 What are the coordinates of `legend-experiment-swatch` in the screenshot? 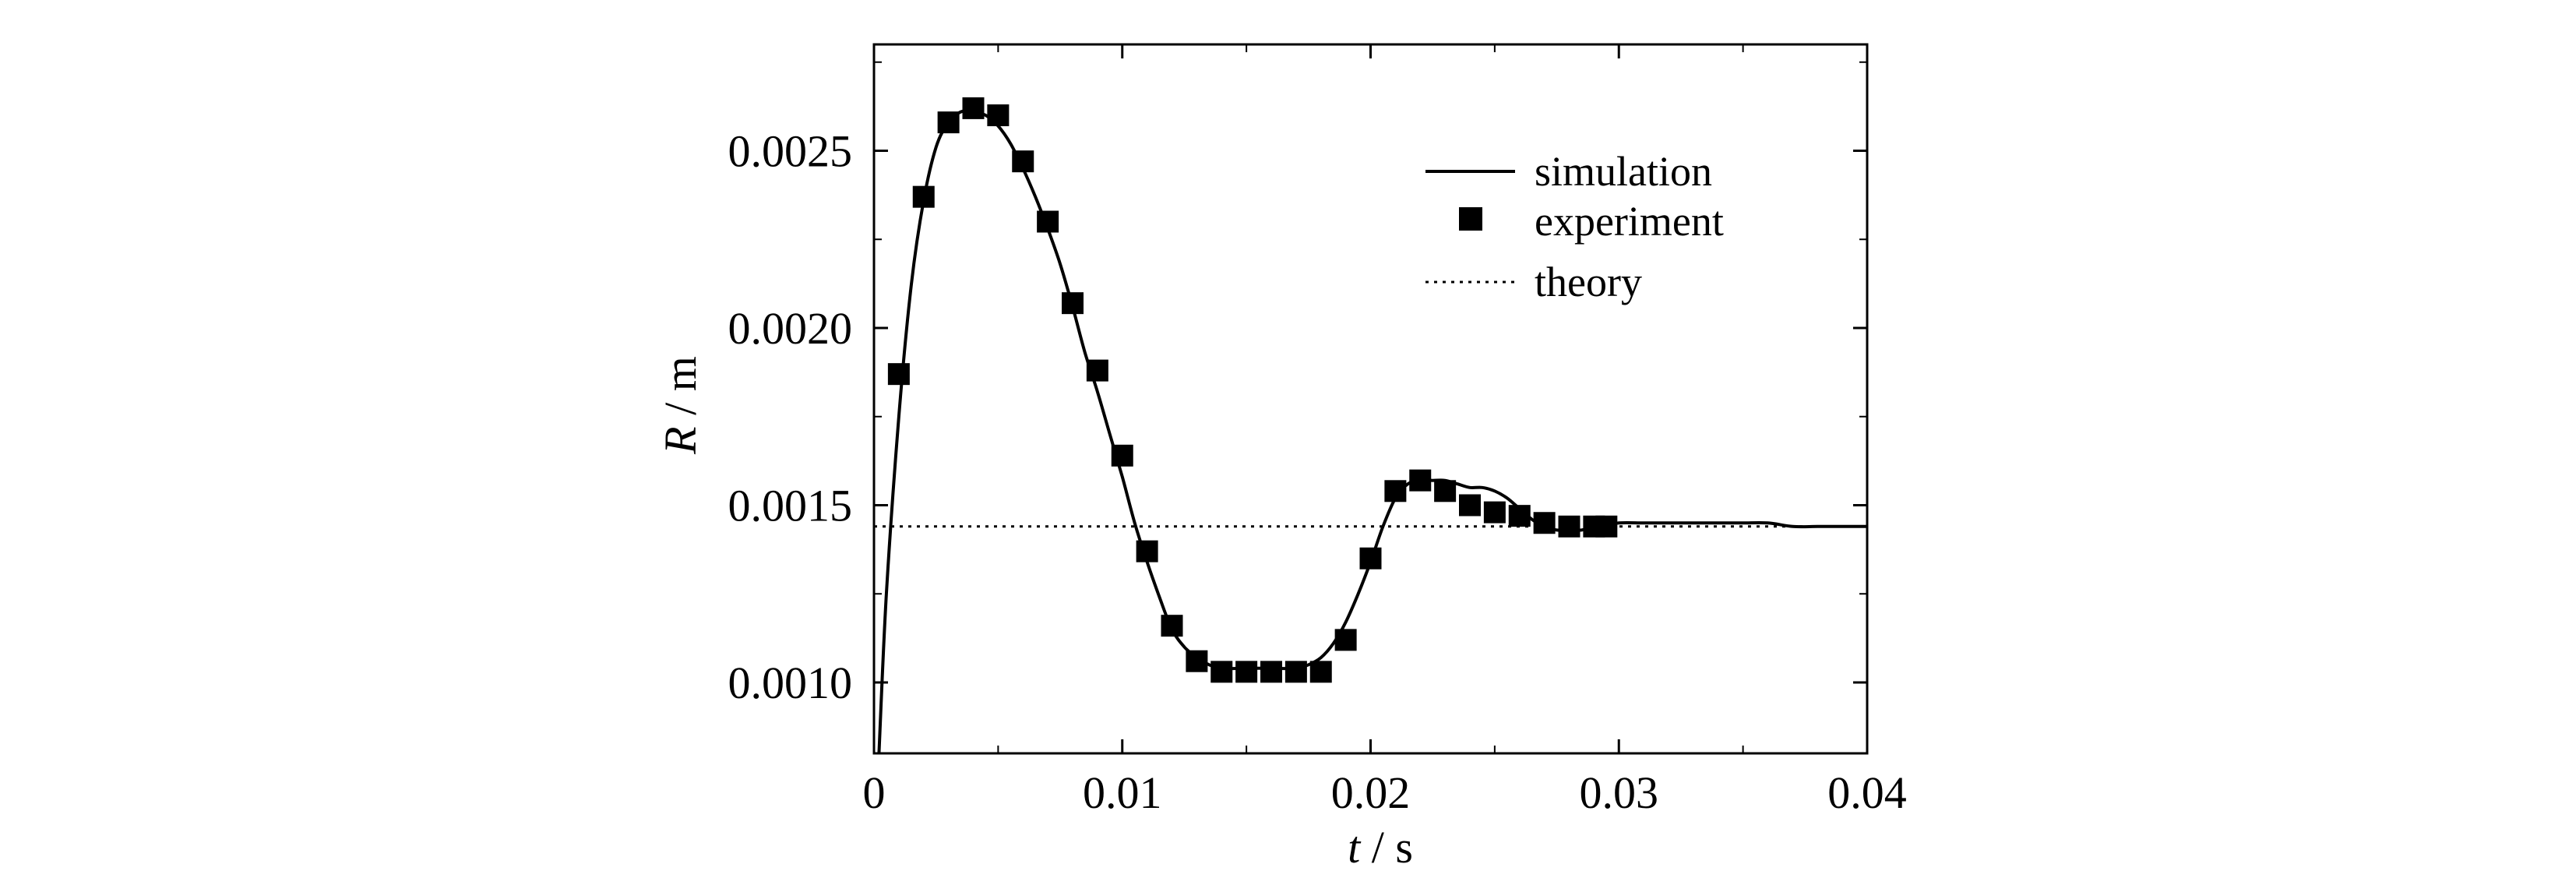 It's located at (1470, 219).